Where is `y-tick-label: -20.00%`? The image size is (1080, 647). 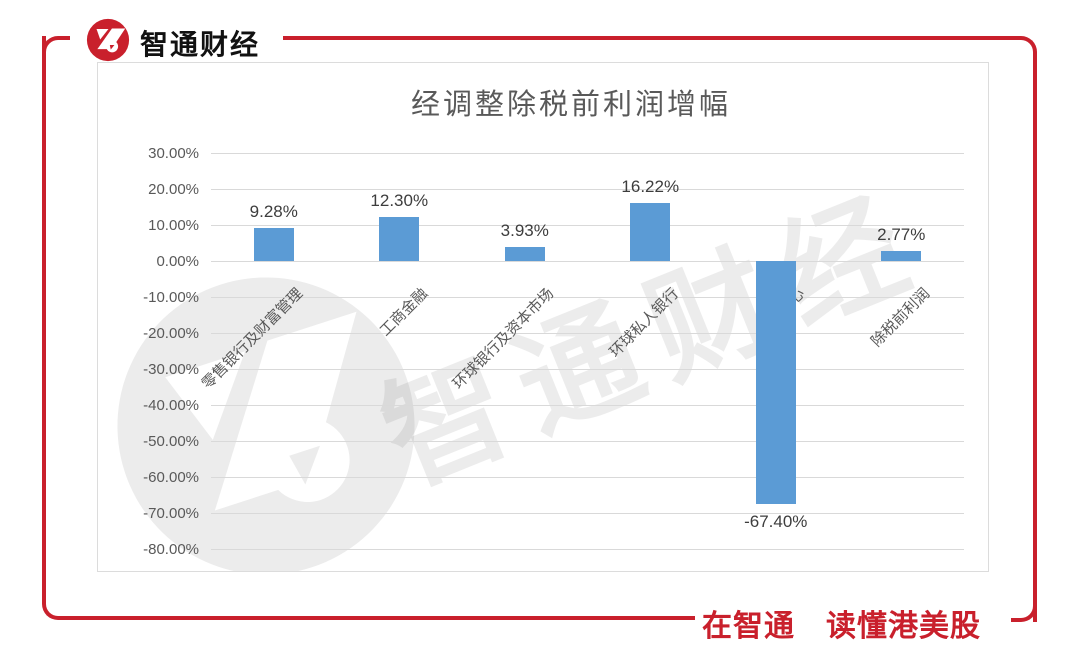 y-tick-label: -20.00% is located at coordinates (171, 333).